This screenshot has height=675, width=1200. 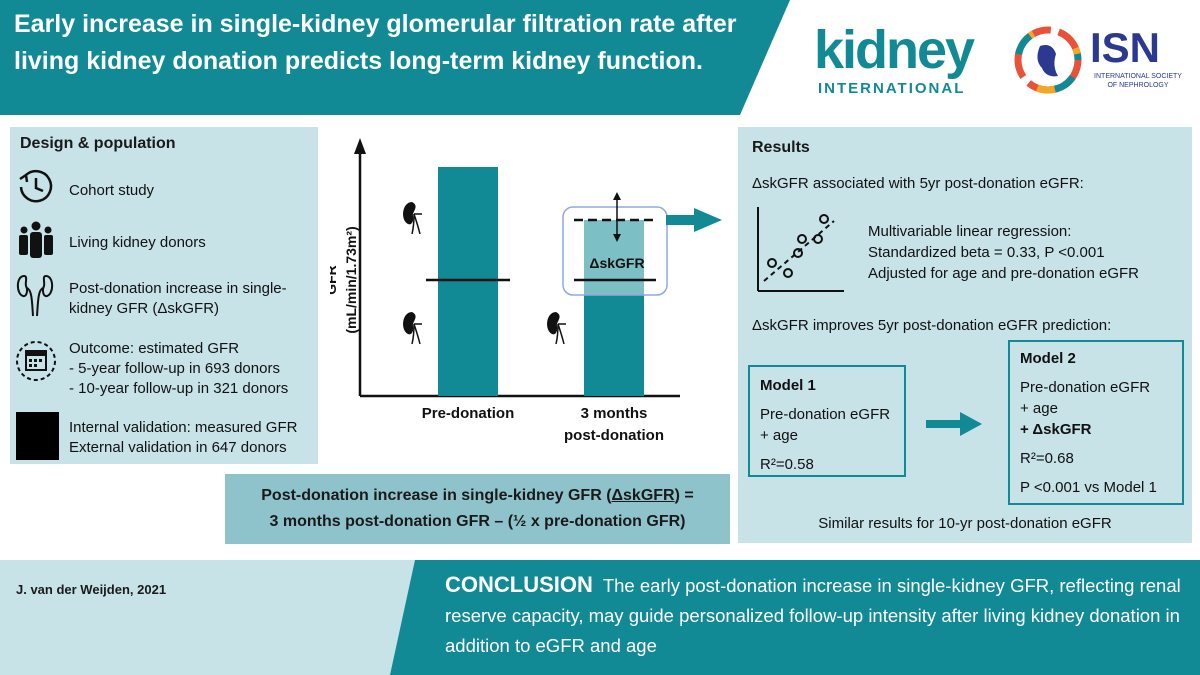 What do you see at coordinates (91, 589) in the screenshot?
I see `author-credit: J. van der Weijden, 2021` at bounding box center [91, 589].